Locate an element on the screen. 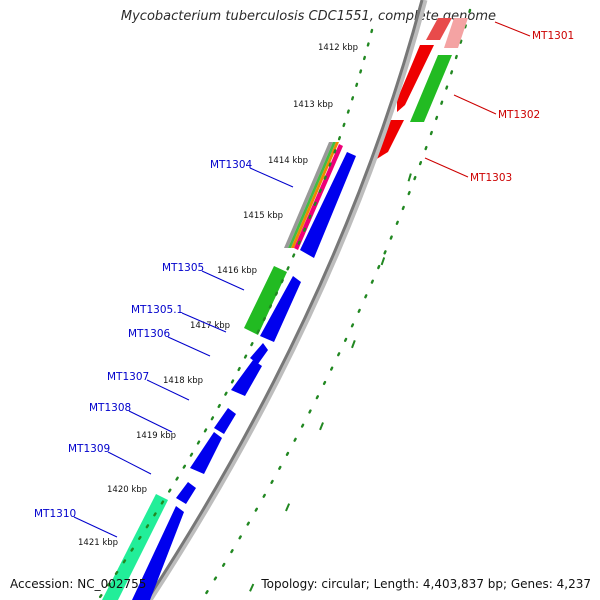  gene-label-mt1306: MT1306 is located at coordinates (149, 334).